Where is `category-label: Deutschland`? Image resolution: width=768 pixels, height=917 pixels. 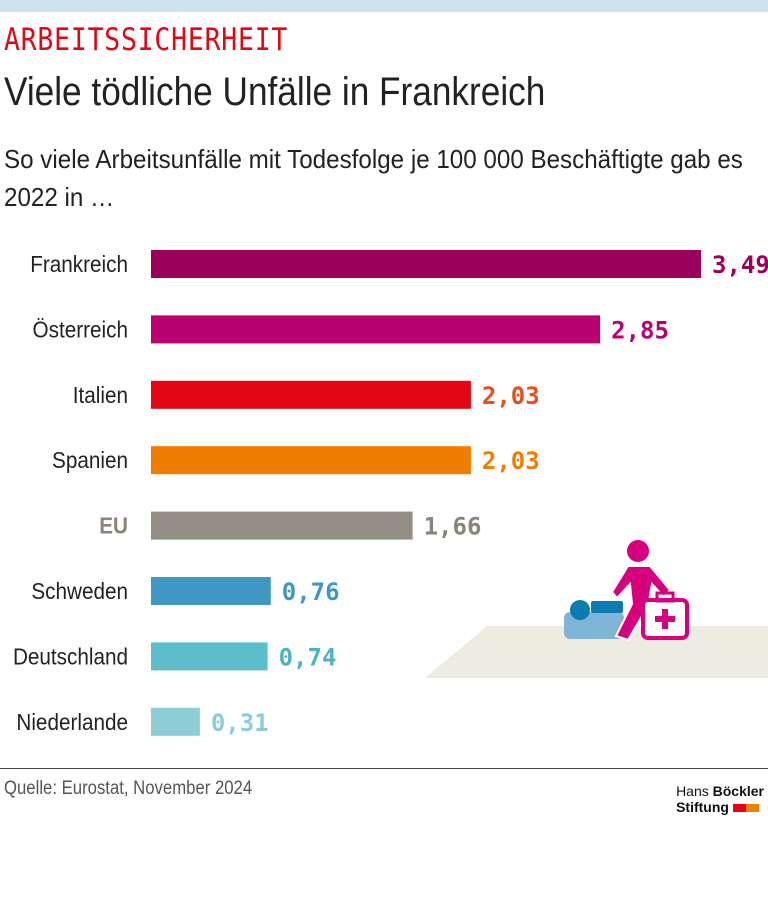 category-label: Deutschland is located at coordinates (70, 656).